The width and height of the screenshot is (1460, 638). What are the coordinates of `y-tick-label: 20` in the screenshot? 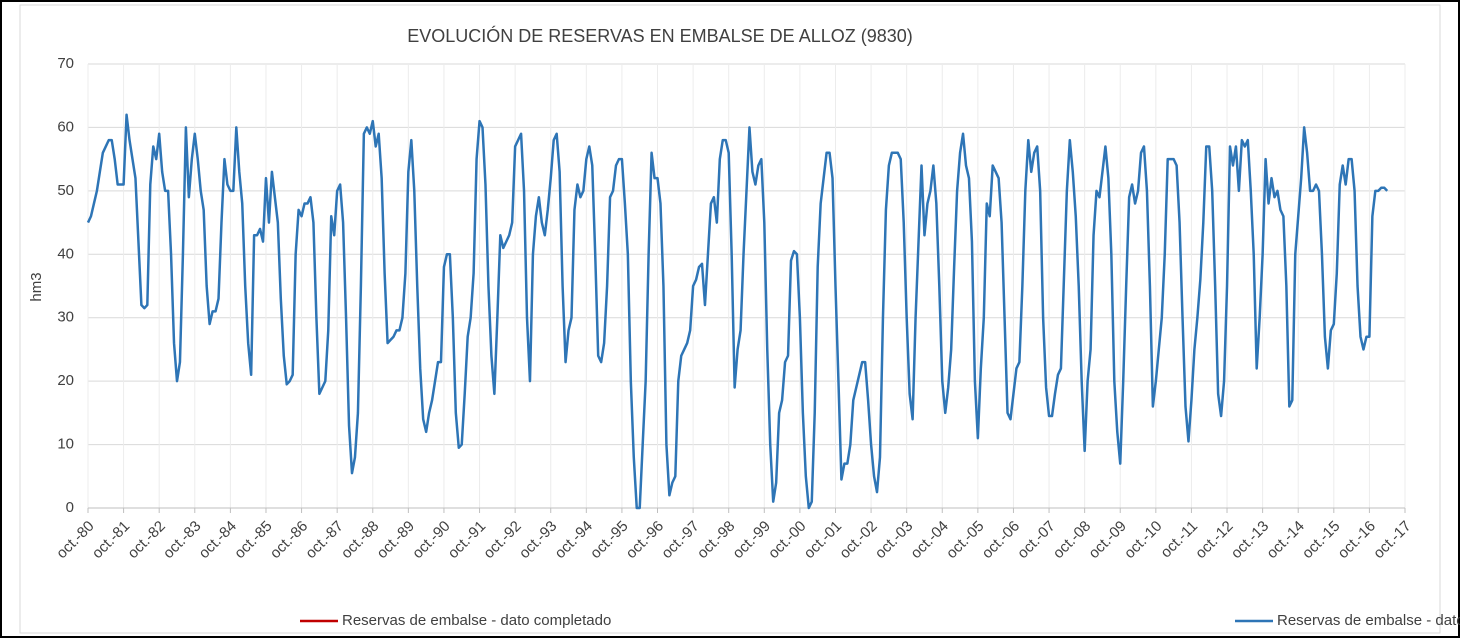 It's located at (65, 380).